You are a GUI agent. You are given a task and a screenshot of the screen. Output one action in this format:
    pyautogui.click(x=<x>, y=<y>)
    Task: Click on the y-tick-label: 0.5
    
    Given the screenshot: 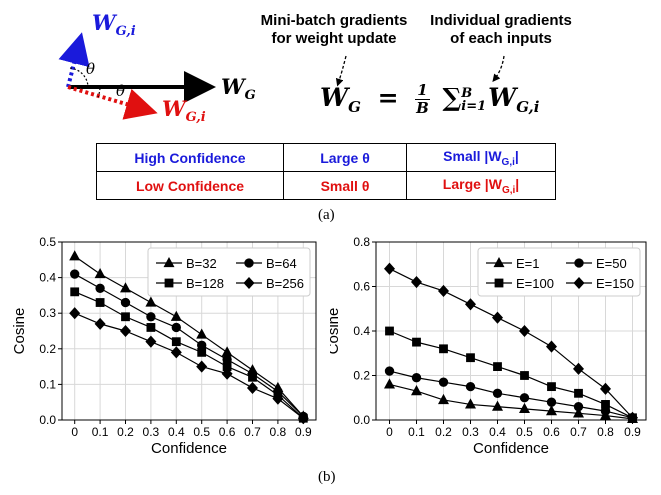 What is the action you would take?
    pyautogui.click(x=47, y=242)
    